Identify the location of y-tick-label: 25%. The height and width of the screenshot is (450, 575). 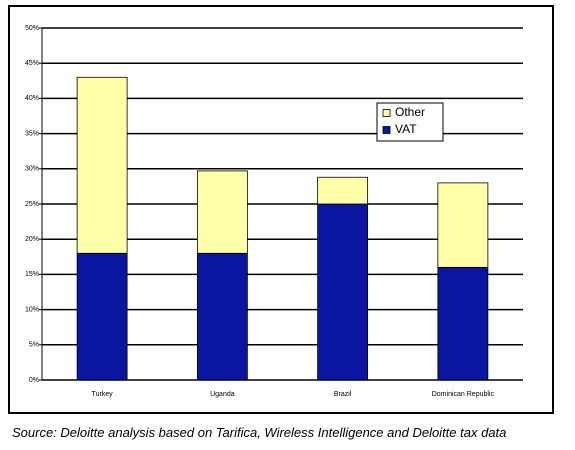
(32, 204).